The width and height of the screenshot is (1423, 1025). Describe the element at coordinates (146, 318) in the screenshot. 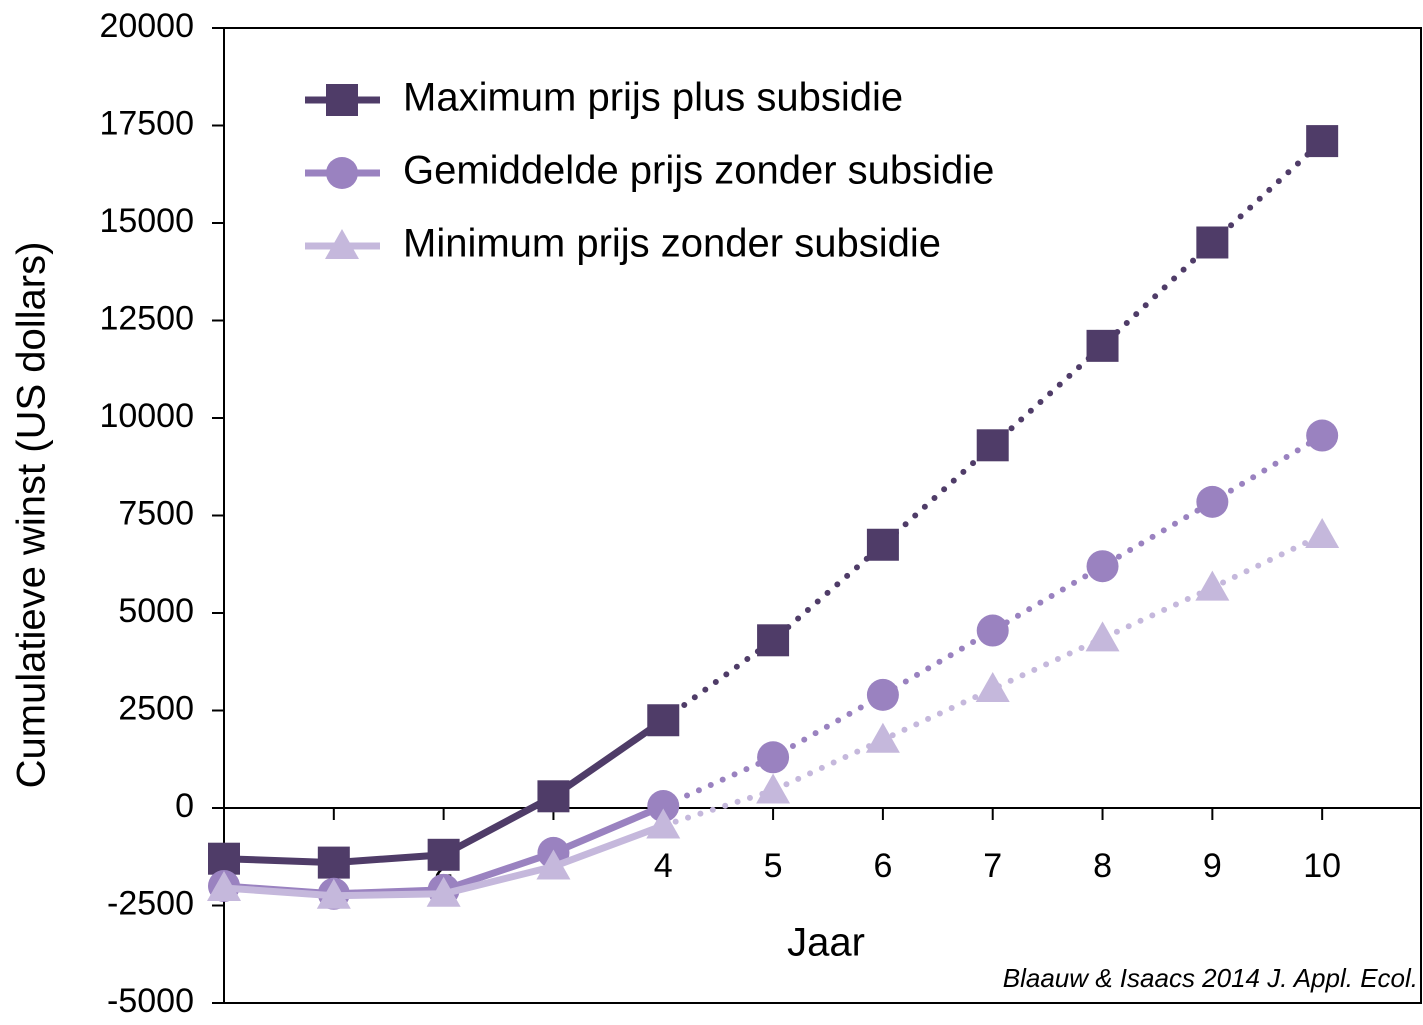

I see `y-tick-label: 12500` at that location.